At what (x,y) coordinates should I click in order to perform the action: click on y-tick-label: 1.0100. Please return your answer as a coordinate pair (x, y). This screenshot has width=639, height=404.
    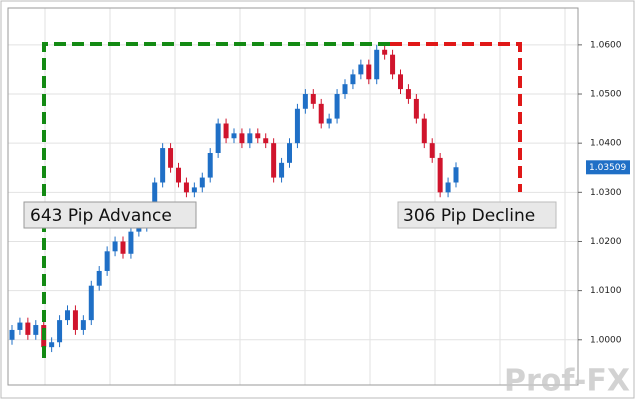
    Looking at the image, I should click on (606, 291).